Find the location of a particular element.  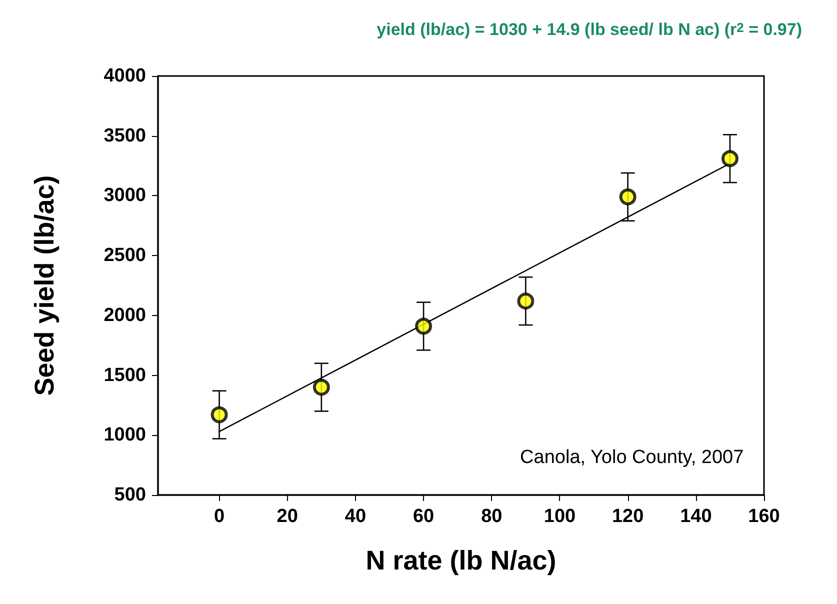

x-tick-label: 20 is located at coordinates (287, 516).